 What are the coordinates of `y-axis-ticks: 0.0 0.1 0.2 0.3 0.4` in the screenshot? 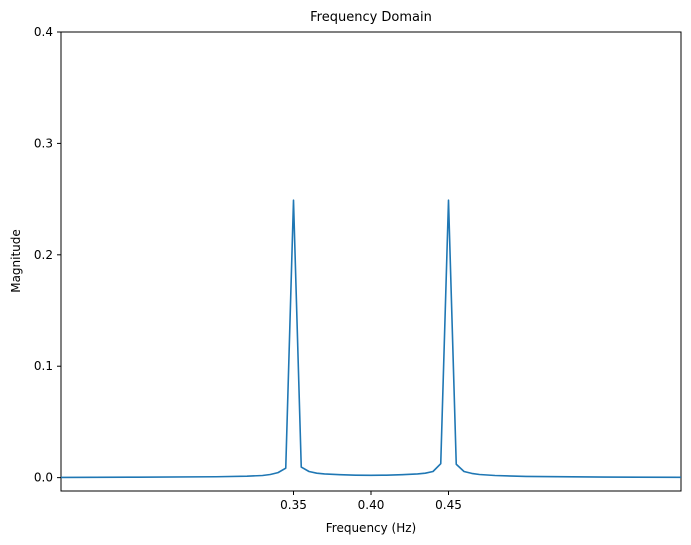 It's located at (47, 255).